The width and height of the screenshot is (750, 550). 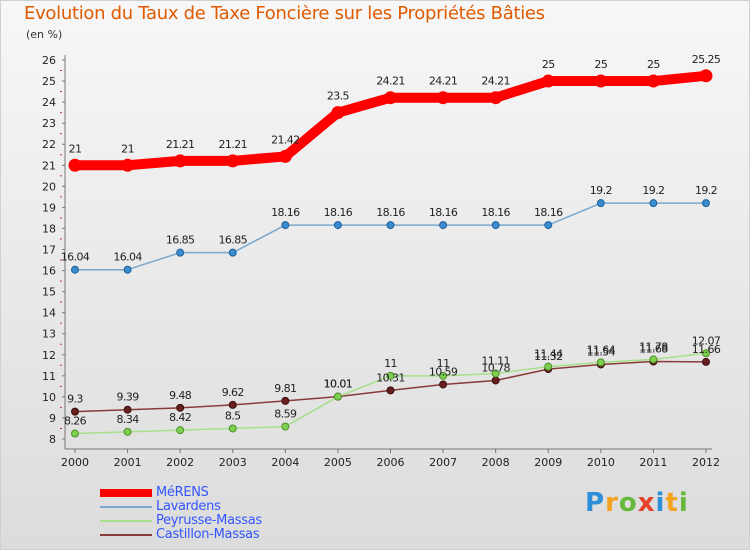 What do you see at coordinates (49, 355) in the screenshot?
I see `y-tick-label: 12` at bounding box center [49, 355].